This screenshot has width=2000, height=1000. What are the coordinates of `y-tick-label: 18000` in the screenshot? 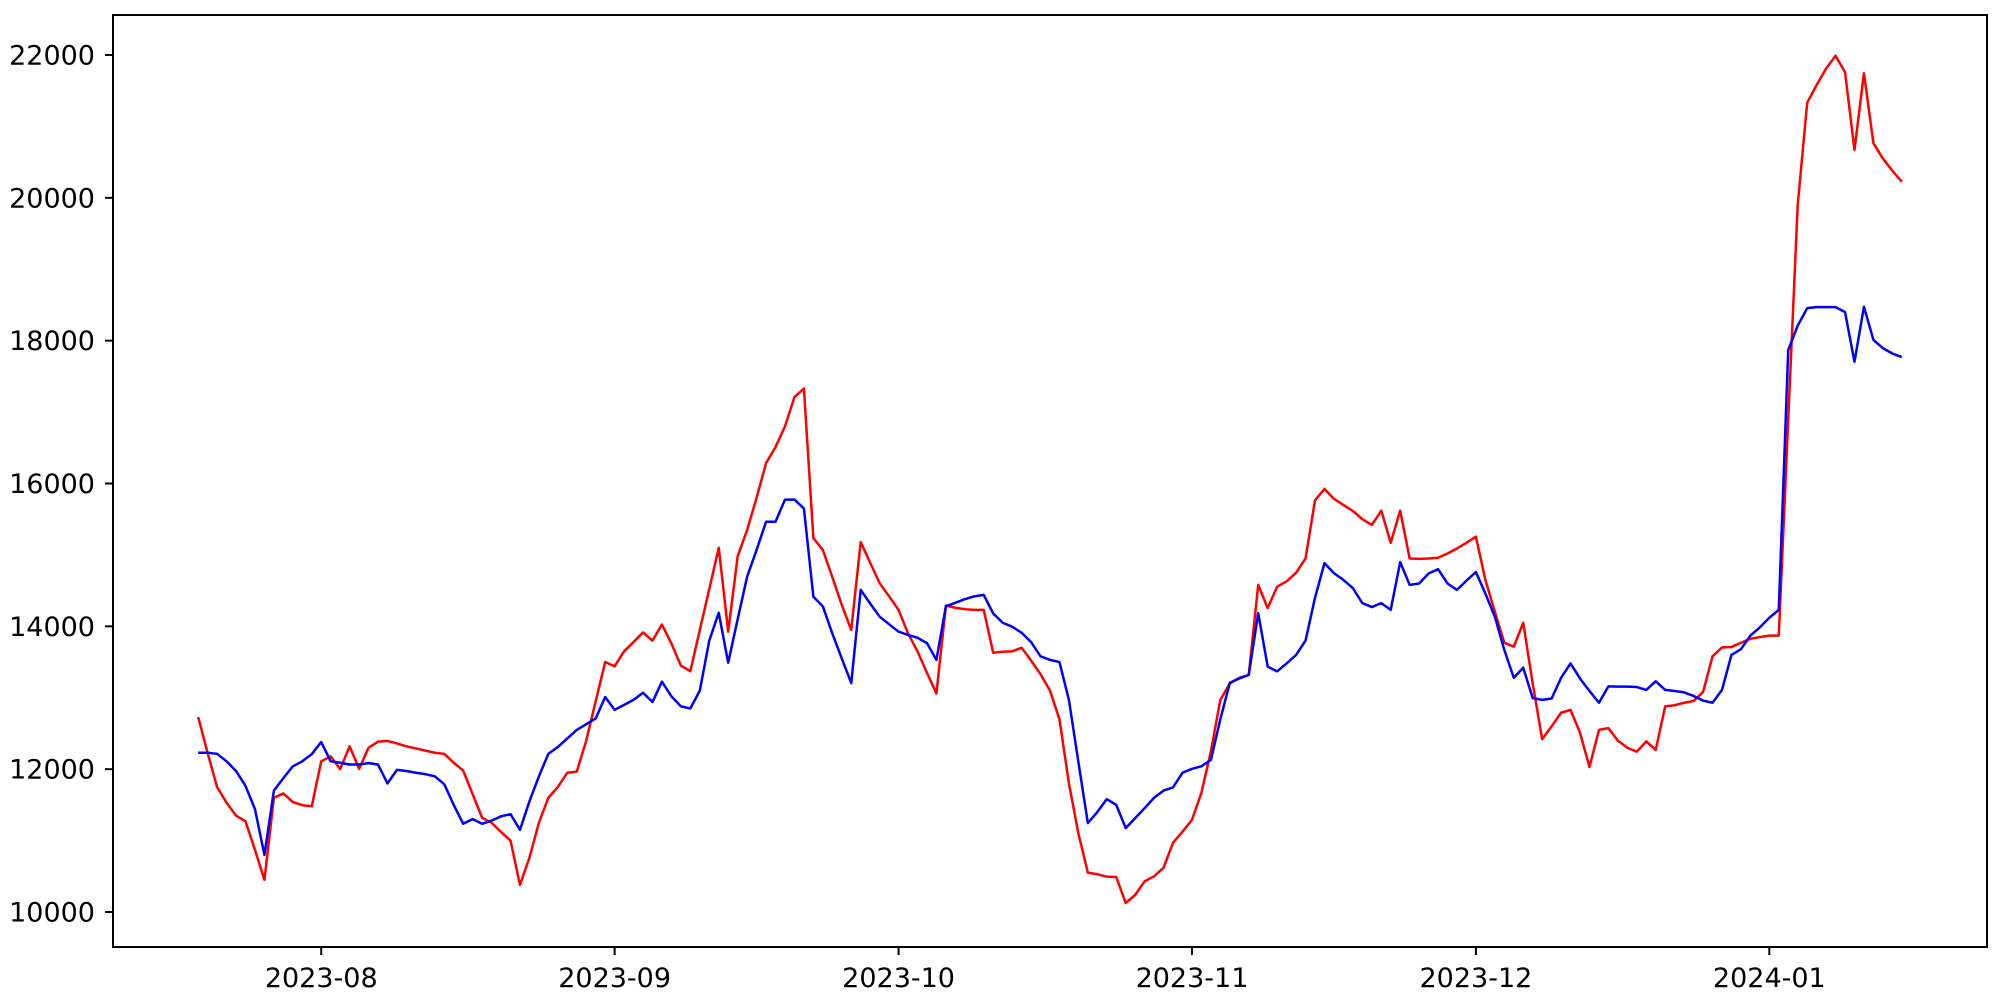 It's located at (52, 341).